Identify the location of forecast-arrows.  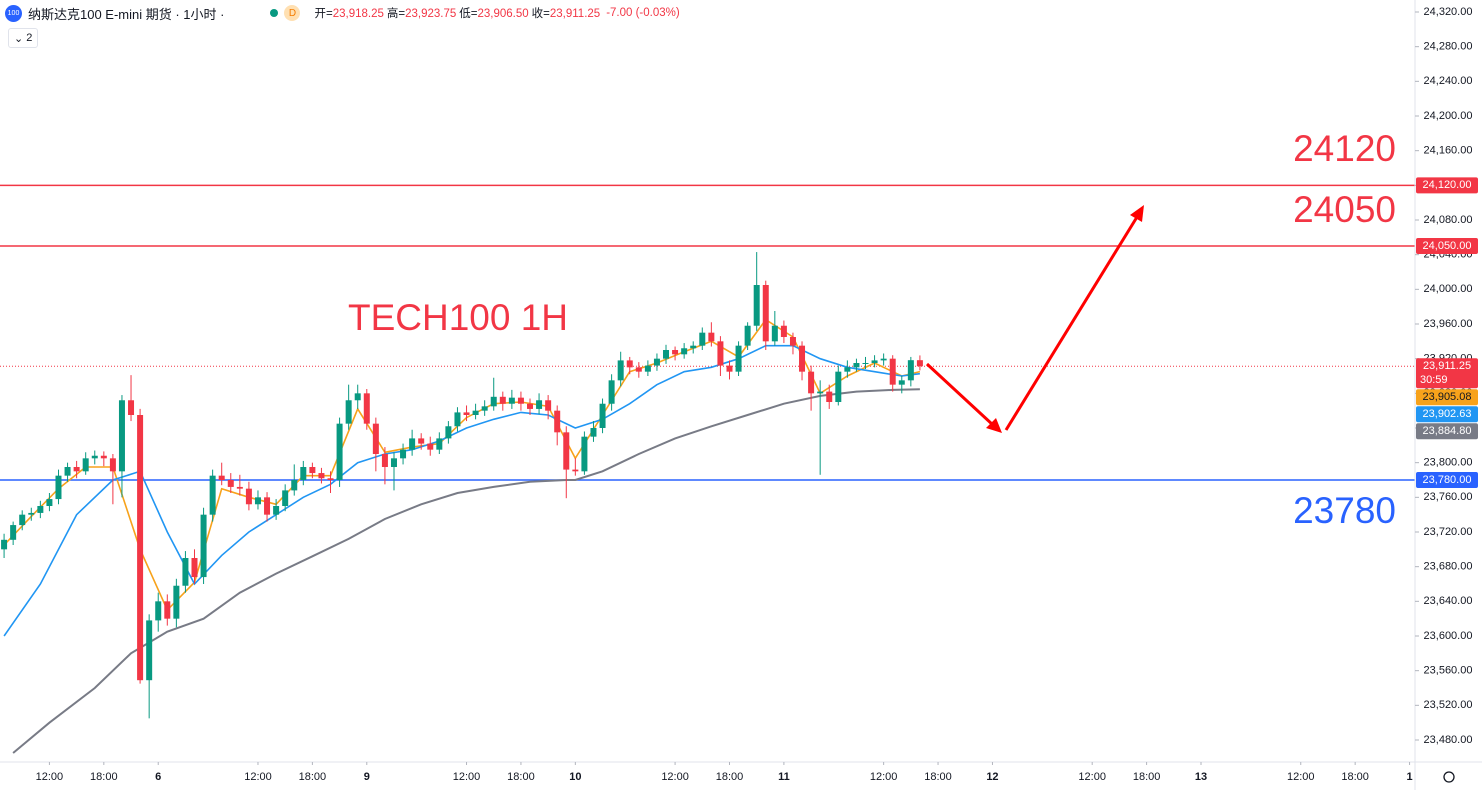
(1034, 319).